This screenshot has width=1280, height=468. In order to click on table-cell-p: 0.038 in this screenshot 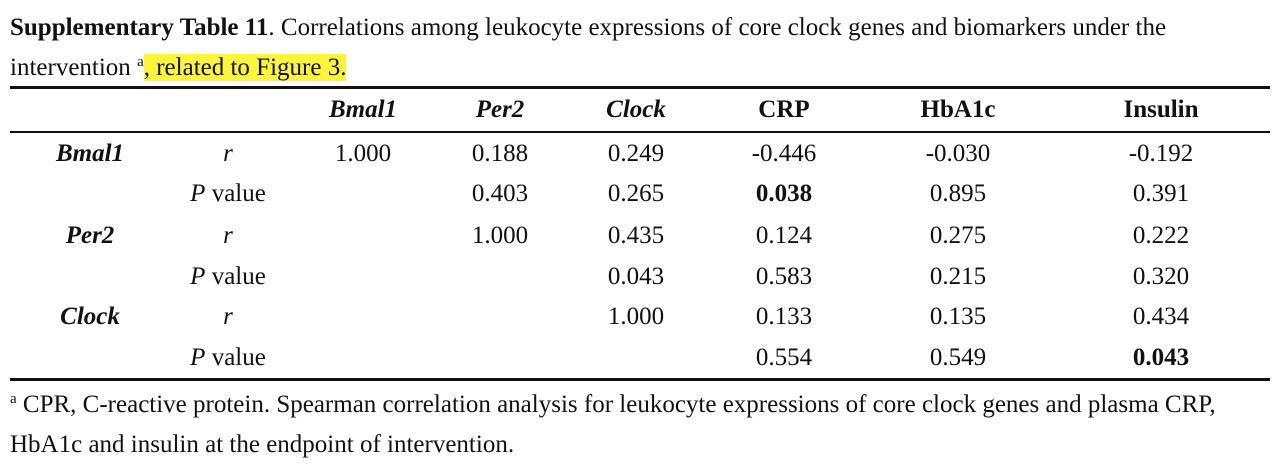, I will do `click(784, 193)`.